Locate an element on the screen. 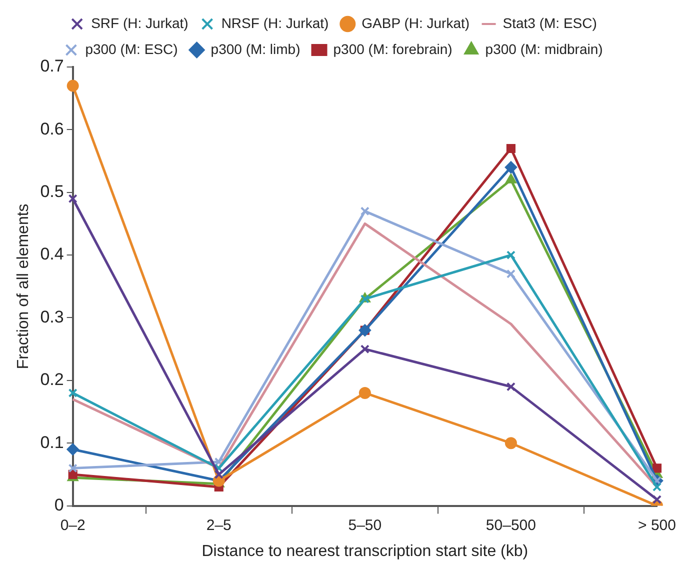  y-tick-label: 0.3 is located at coordinates (52, 316).